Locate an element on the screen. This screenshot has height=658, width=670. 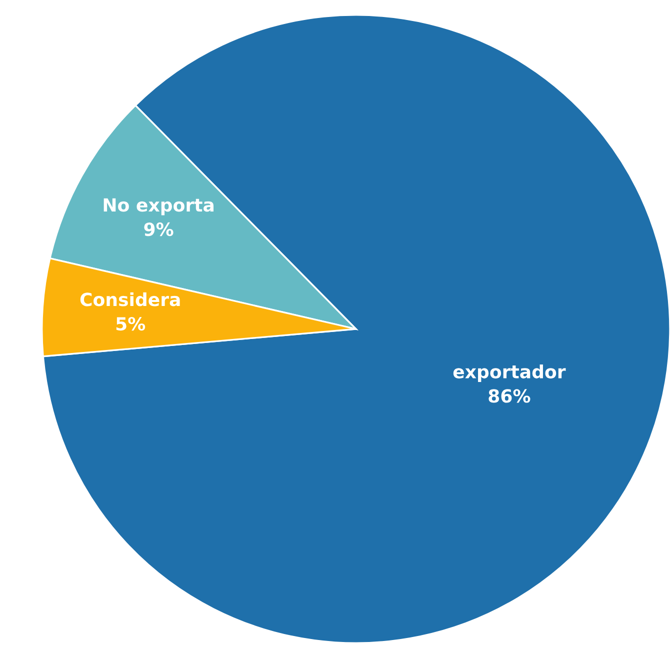
slice-label: No exporta is located at coordinates (159, 207).